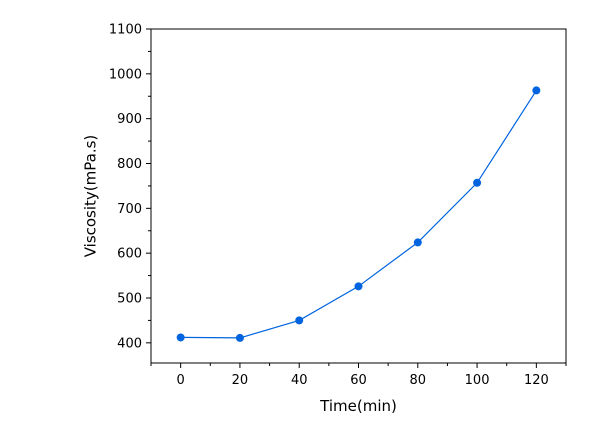 The image size is (600, 437). I want to click on y-tick-label: 1000, so click(125, 74).